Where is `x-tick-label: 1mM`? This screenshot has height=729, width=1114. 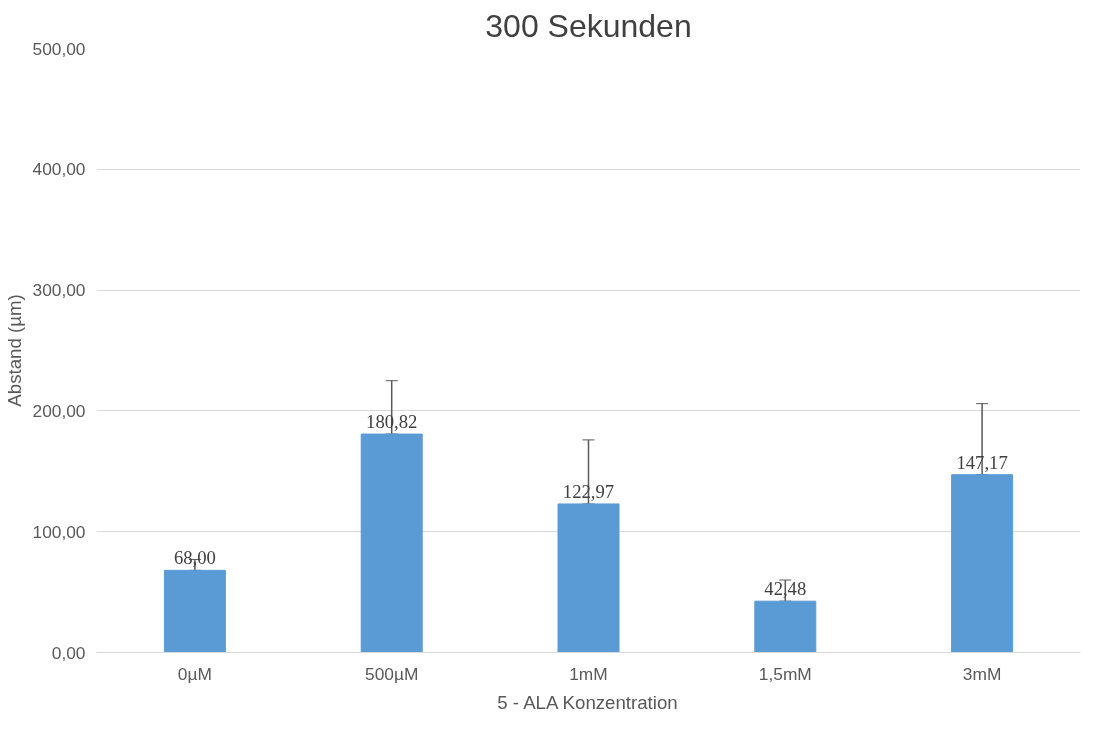 x-tick-label: 1mM is located at coordinates (588, 673).